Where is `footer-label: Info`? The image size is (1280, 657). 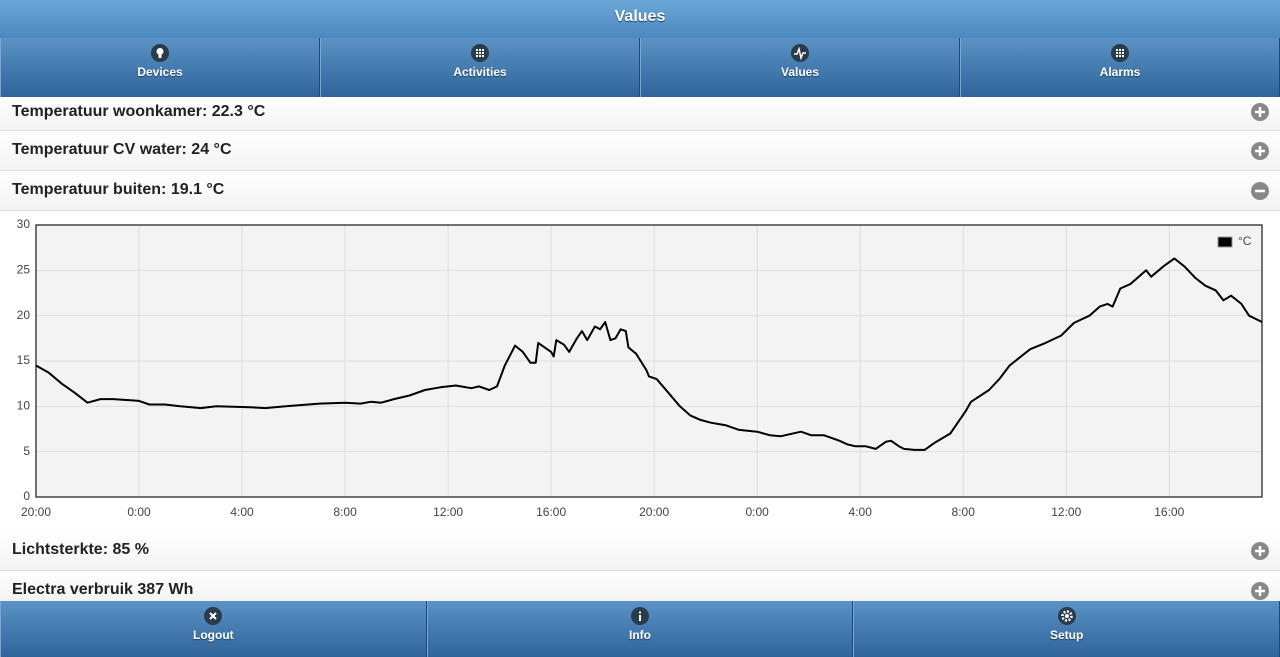
footer-label: Info is located at coordinates (640, 635).